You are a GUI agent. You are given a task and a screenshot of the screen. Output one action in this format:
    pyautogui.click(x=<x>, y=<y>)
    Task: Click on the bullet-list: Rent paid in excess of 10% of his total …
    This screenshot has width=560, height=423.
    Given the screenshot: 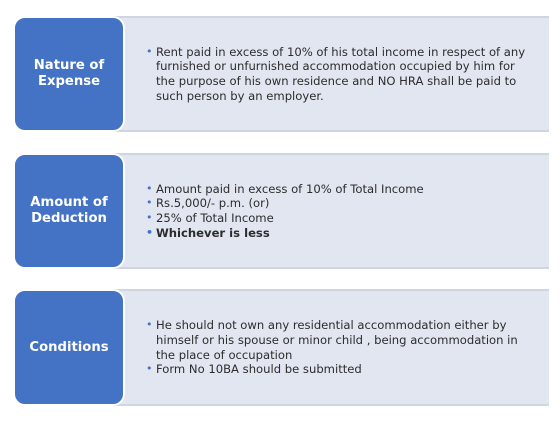 What is the action you would take?
    pyautogui.click(x=339, y=74)
    